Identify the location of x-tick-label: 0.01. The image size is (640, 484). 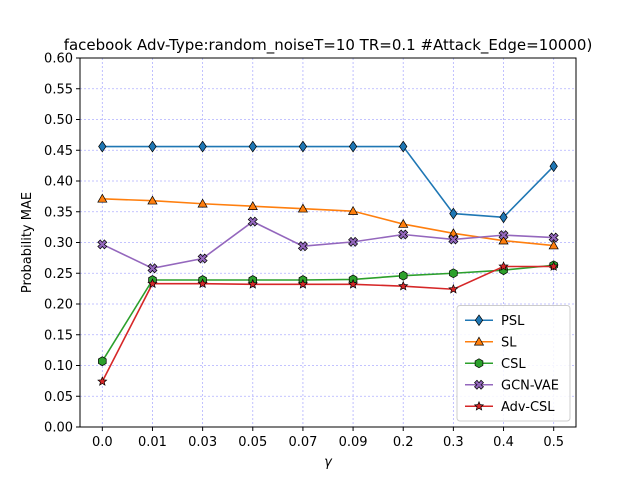
(152, 442).